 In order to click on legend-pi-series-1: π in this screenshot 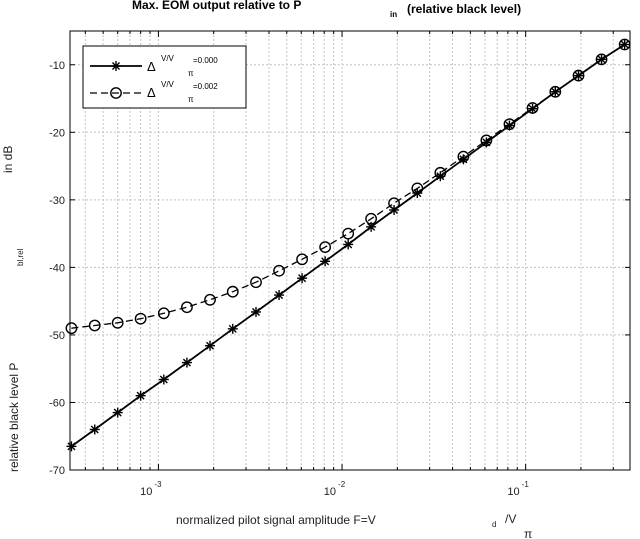, I will do `click(191, 73)`.